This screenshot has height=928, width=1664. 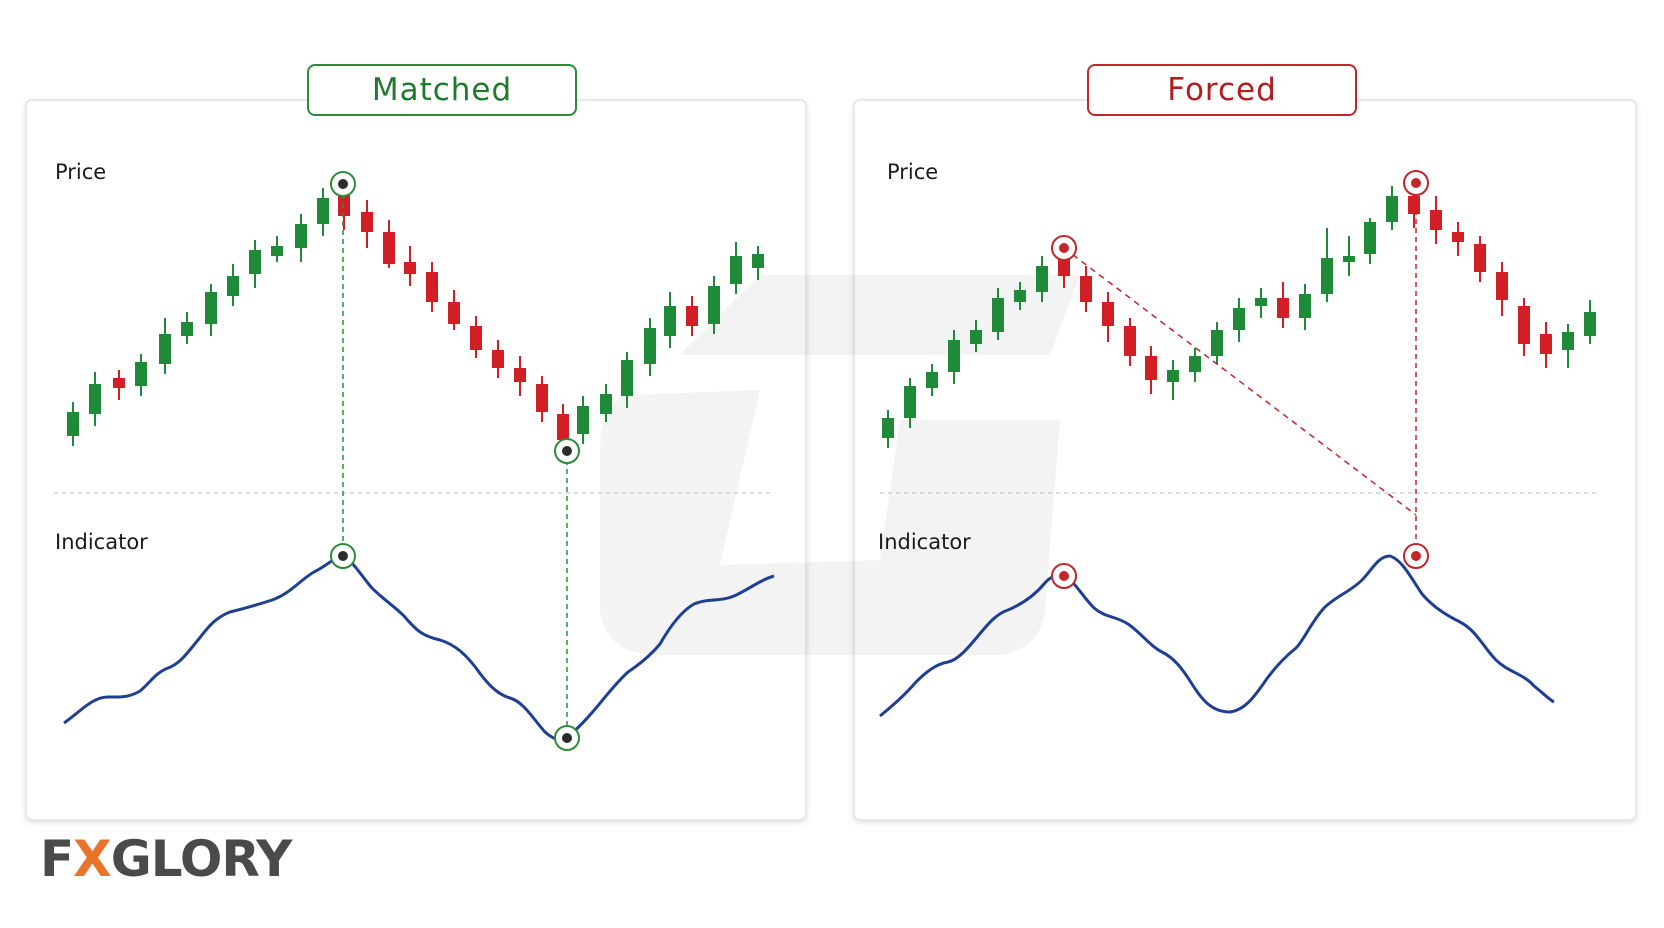 I want to click on right-price-first-peak-marker, so click(x=1064, y=248).